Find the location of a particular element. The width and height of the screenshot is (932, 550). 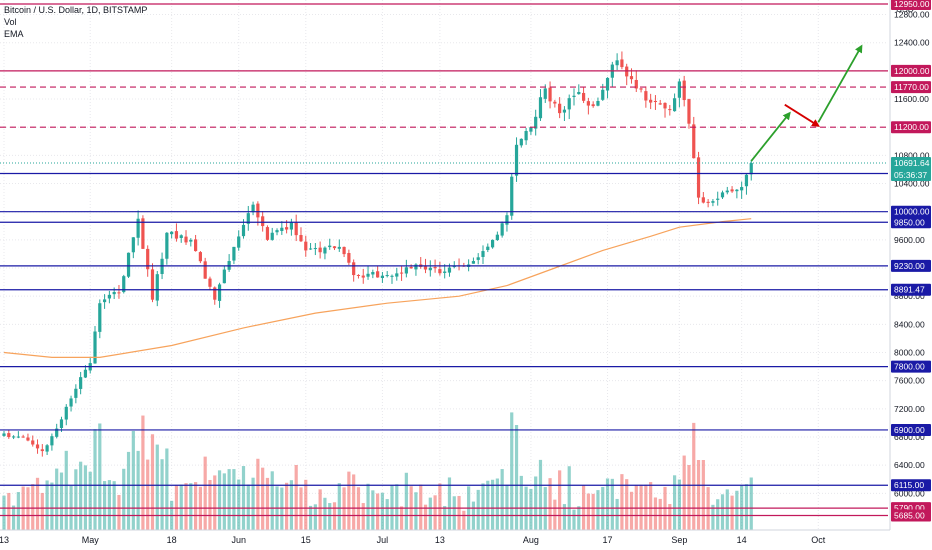

time-tick-label: 15 is located at coordinates (306, 540).